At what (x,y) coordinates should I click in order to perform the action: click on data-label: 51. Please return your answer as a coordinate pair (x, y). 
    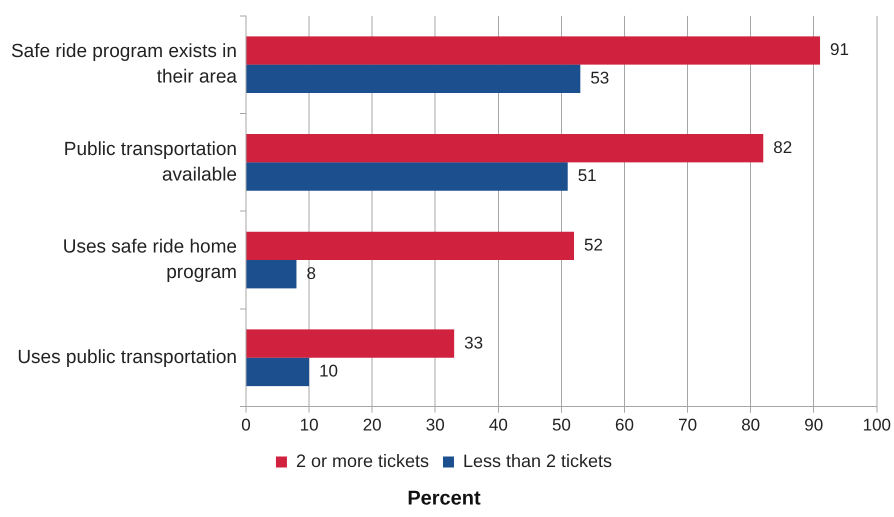
    Looking at the image, I should click on (587, 176).